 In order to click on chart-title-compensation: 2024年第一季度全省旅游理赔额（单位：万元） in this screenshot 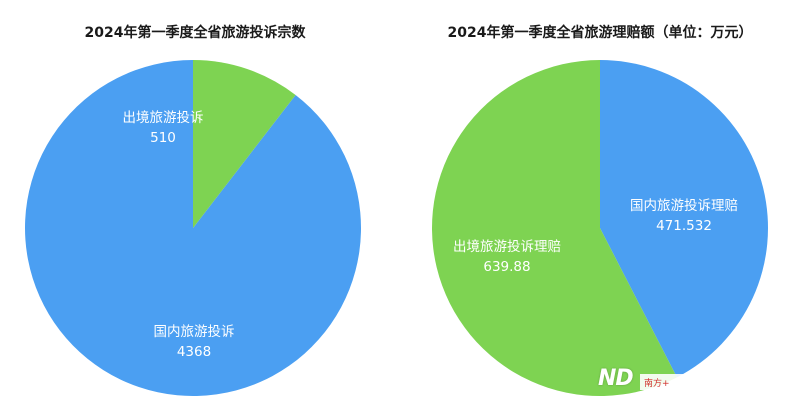, I will do `click(600, 33)`.